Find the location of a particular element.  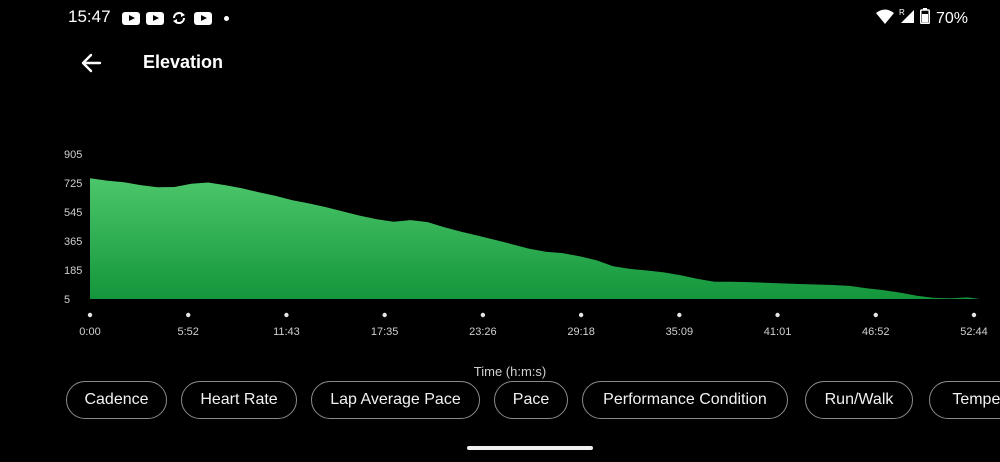

arrow-left-icon is located at coordinates (92, 66).